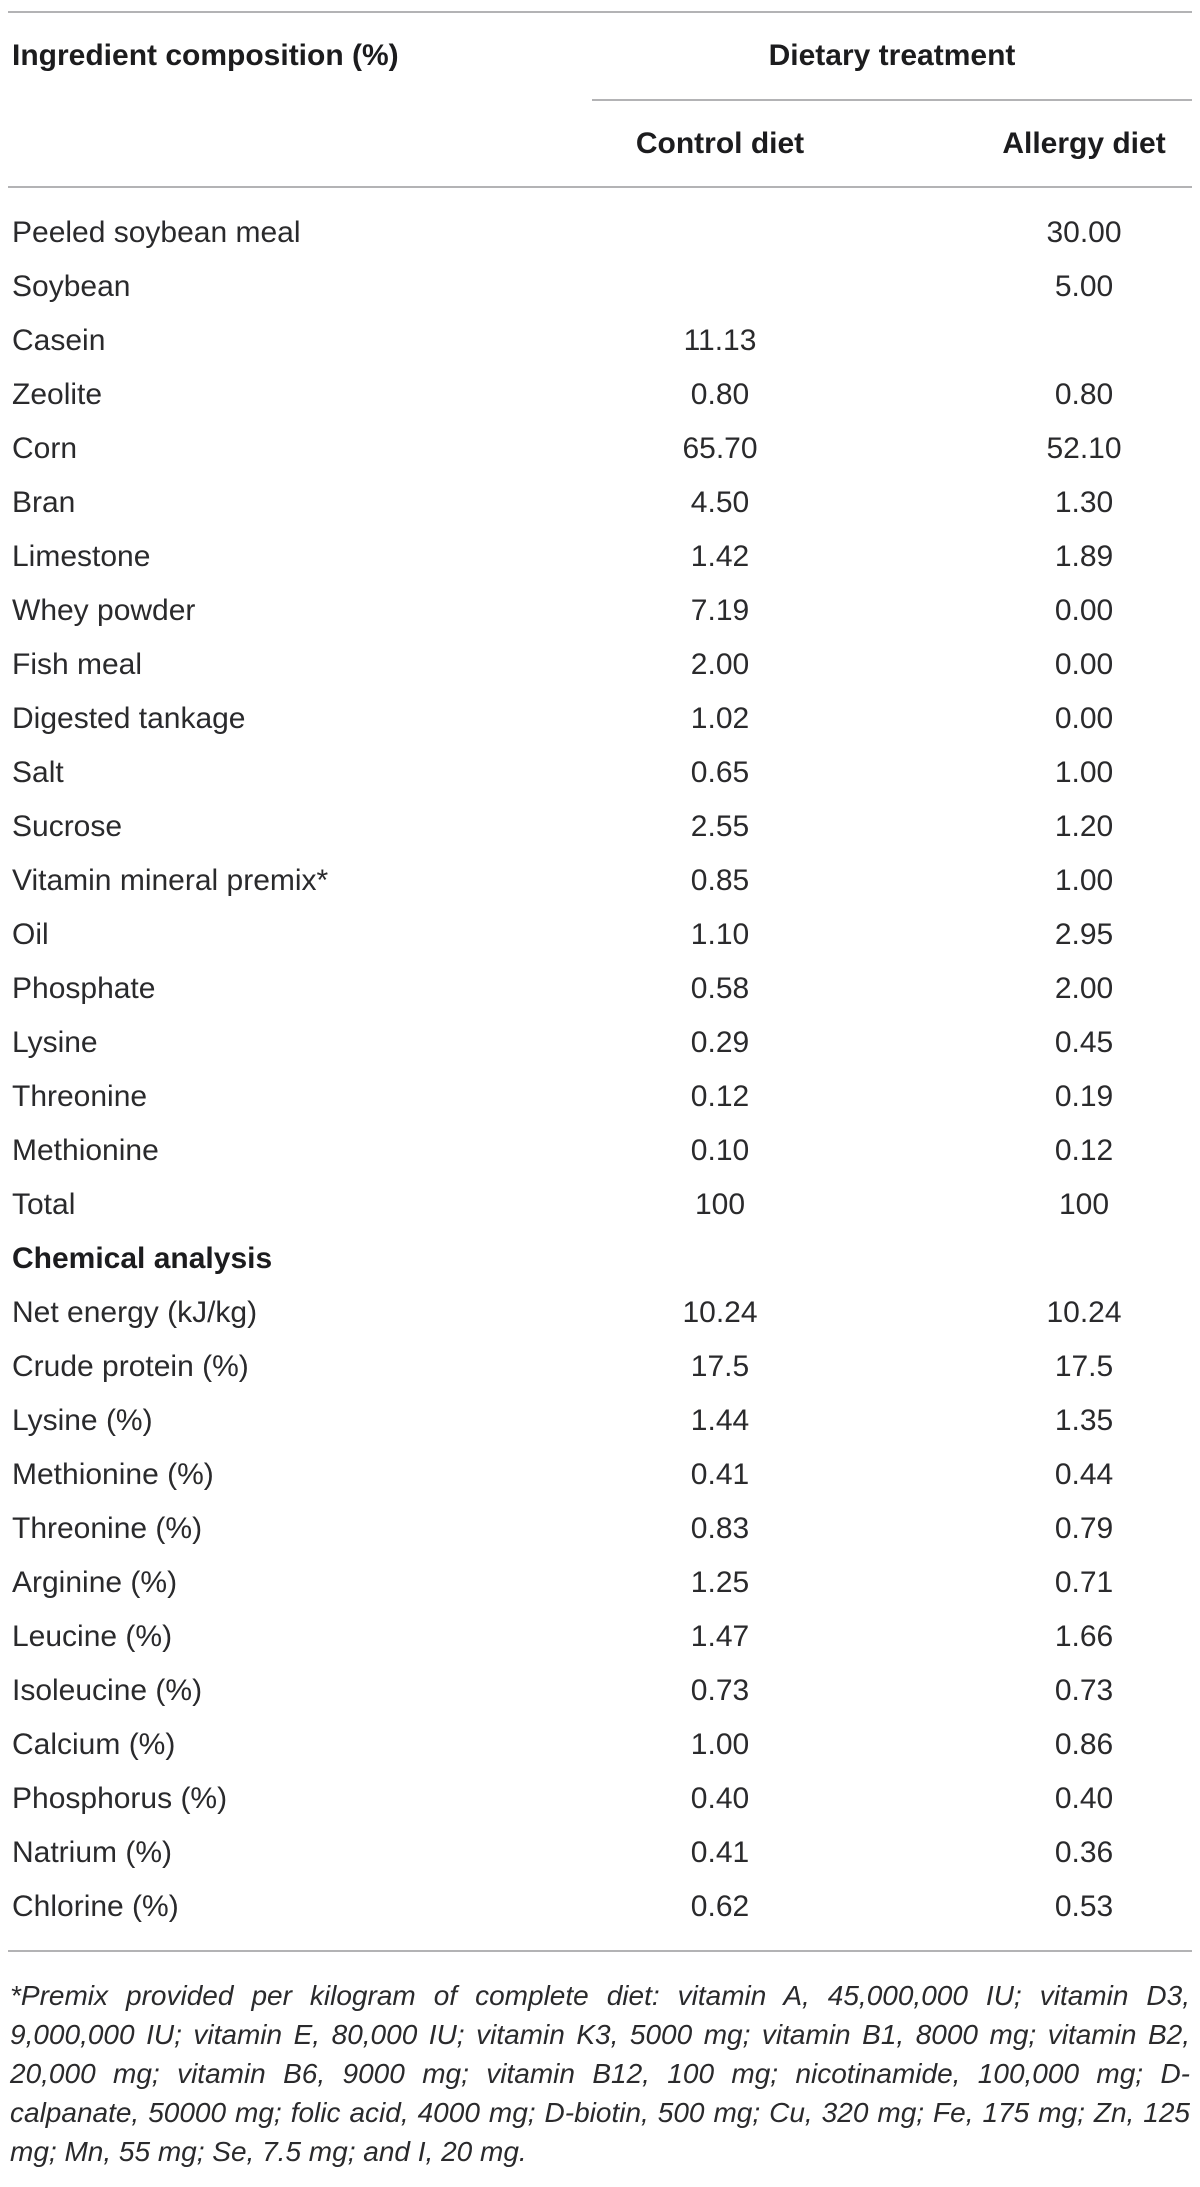 The width and height of the screenshot is (1200, 2187). What do you see at coordinates (142, 1258) in the screenshot?
I see `chemical-analysis-header: Chemical analysis` at bounding box center [142, 1258].